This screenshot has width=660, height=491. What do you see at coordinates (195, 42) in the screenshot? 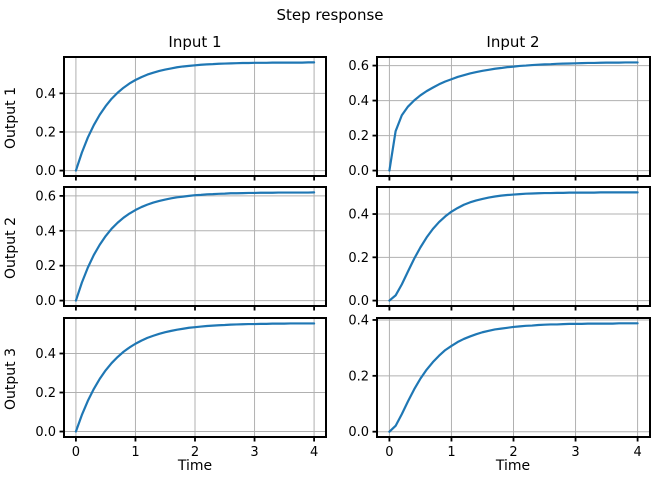
I see `column-title-input-1: Input 1` at bounding box center [195, 42].